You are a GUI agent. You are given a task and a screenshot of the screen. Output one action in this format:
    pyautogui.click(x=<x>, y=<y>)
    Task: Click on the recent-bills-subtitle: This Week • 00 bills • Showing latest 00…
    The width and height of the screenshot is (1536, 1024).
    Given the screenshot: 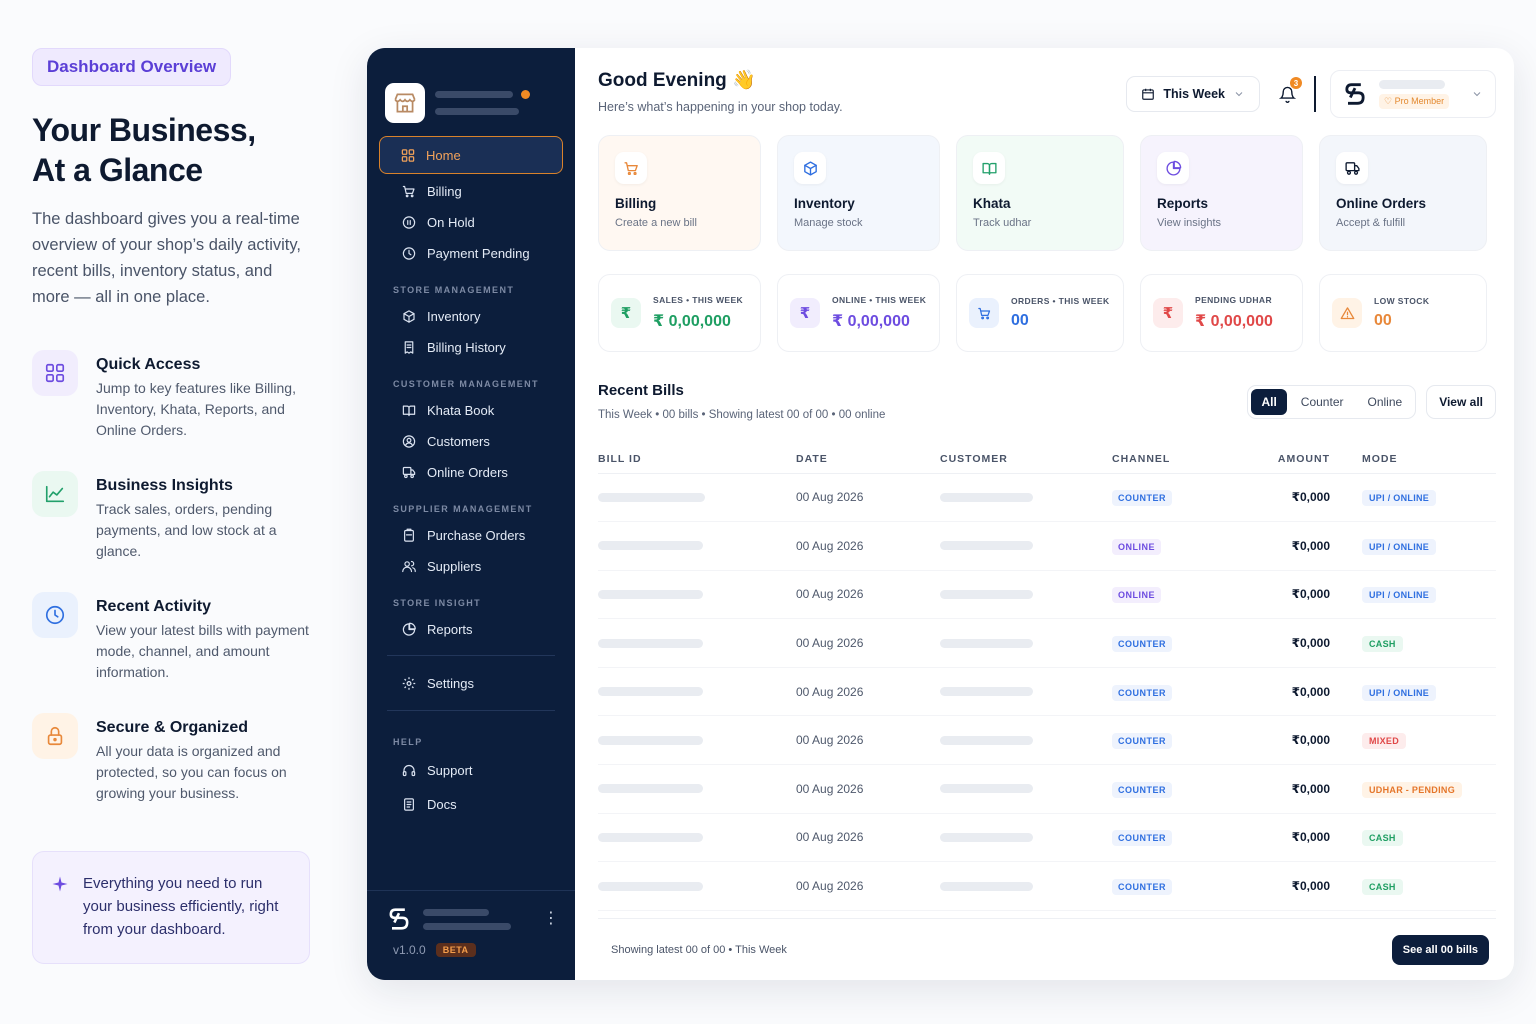 What is the action you would take?
    pyautogui.click(x=742, y=415)
    